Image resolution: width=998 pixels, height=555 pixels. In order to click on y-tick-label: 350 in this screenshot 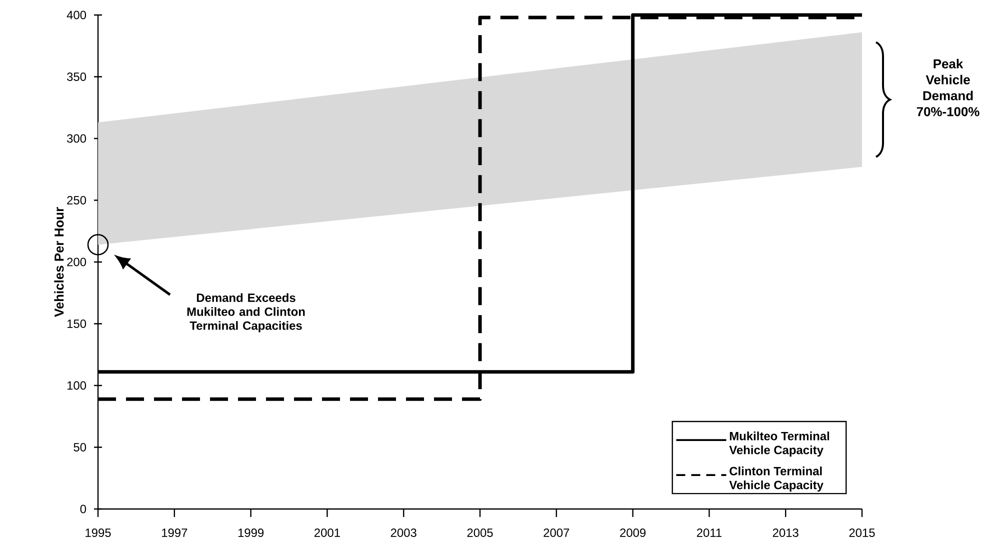, I will do `click(76, 76)`.